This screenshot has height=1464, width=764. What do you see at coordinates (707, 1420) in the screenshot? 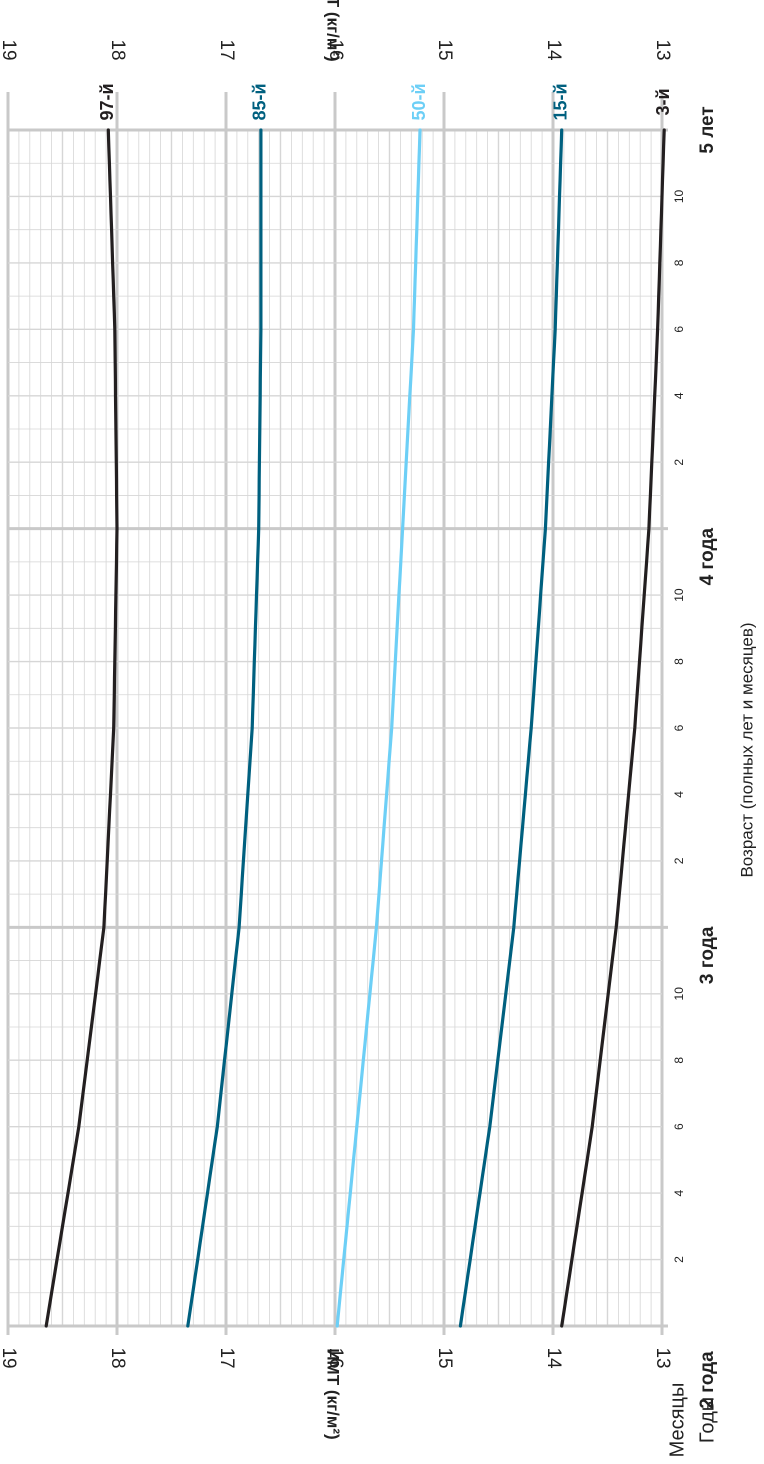
I see `years-corner-label: Годы` at bounding box center [707, 1420].